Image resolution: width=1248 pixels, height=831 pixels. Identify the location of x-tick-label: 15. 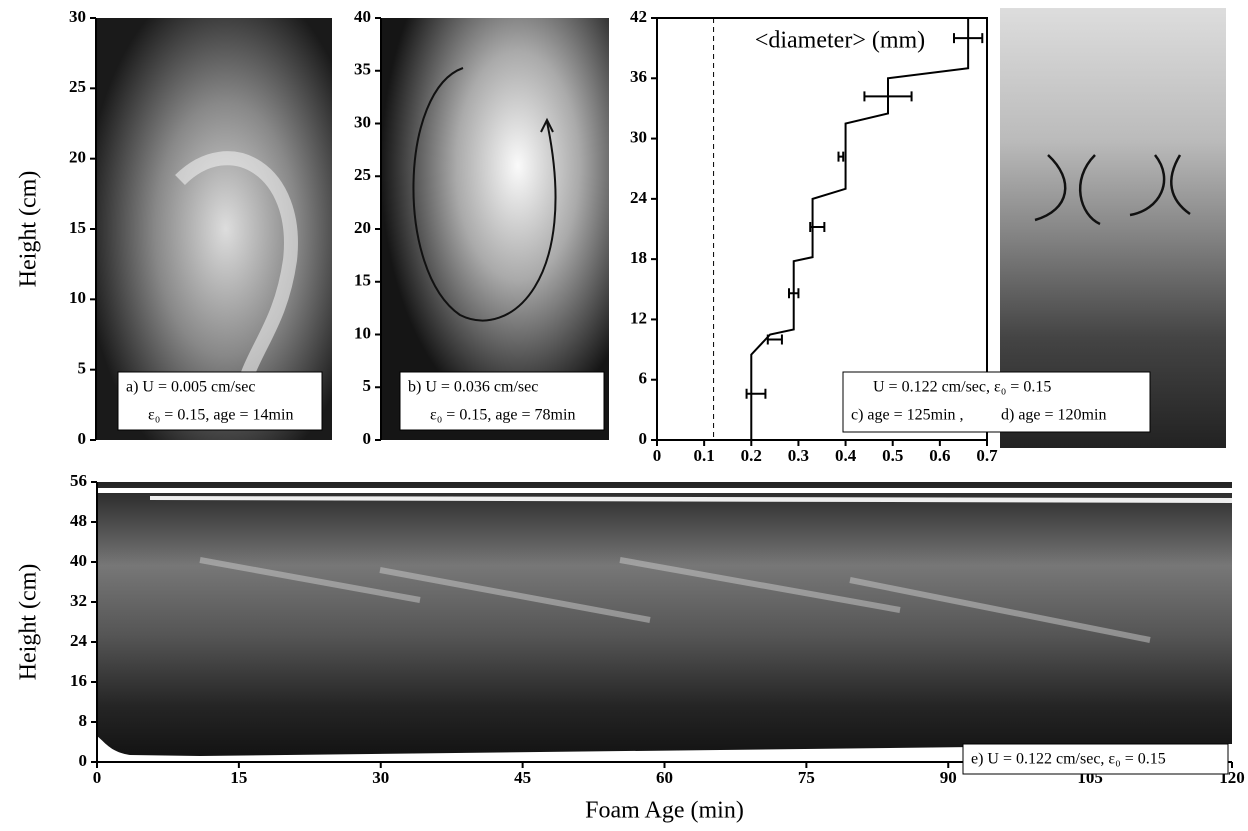
(238, 777).